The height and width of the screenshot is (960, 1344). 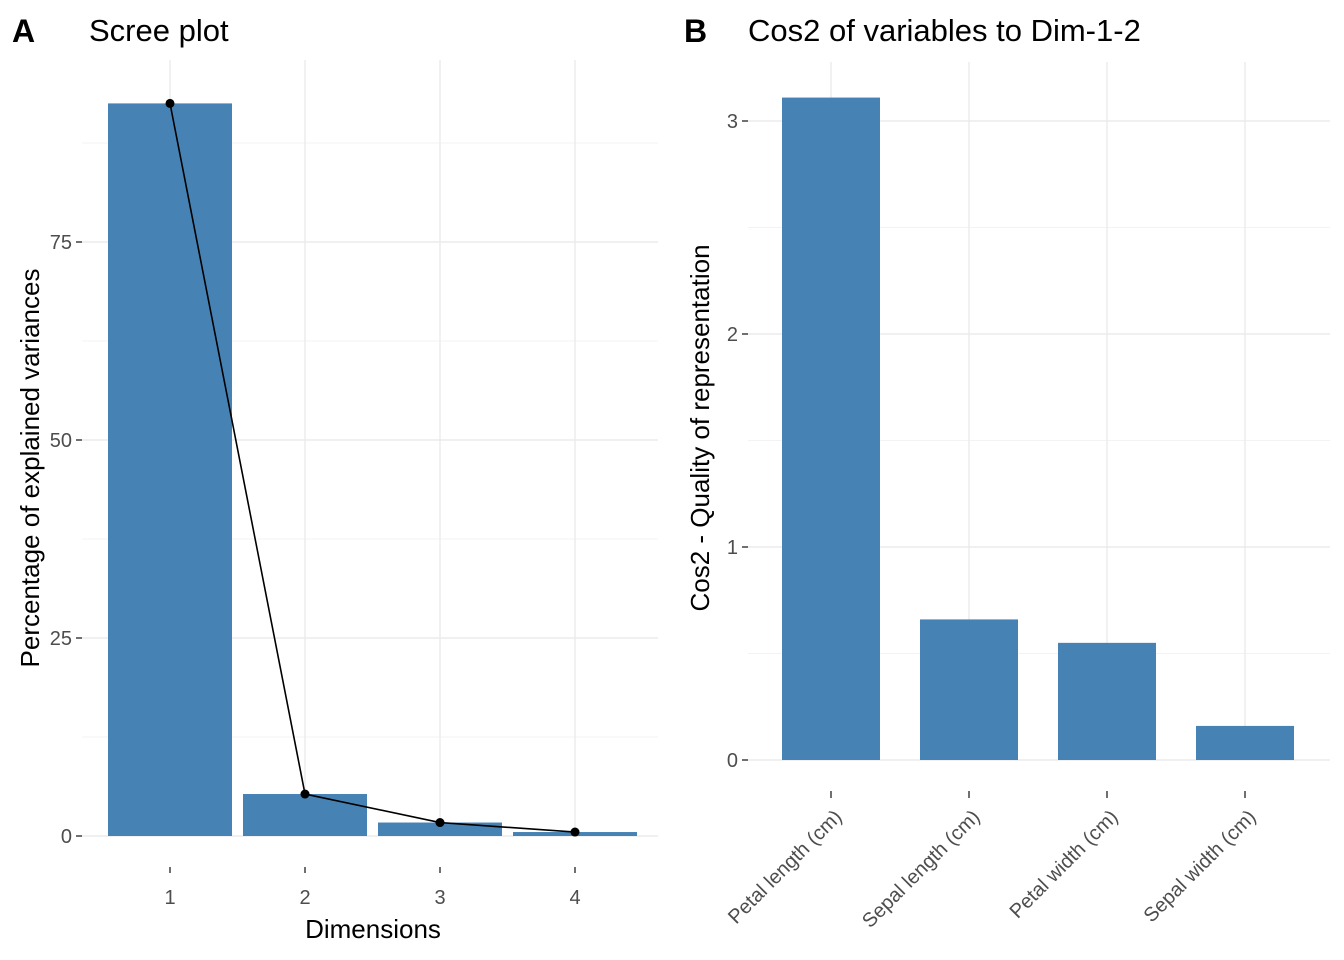 What do you see at coordinates (30, 468) in the screenshot?
I see `scree-plot-y-axis-title: Percentage of explained variances` at bounding box center [30, 468].